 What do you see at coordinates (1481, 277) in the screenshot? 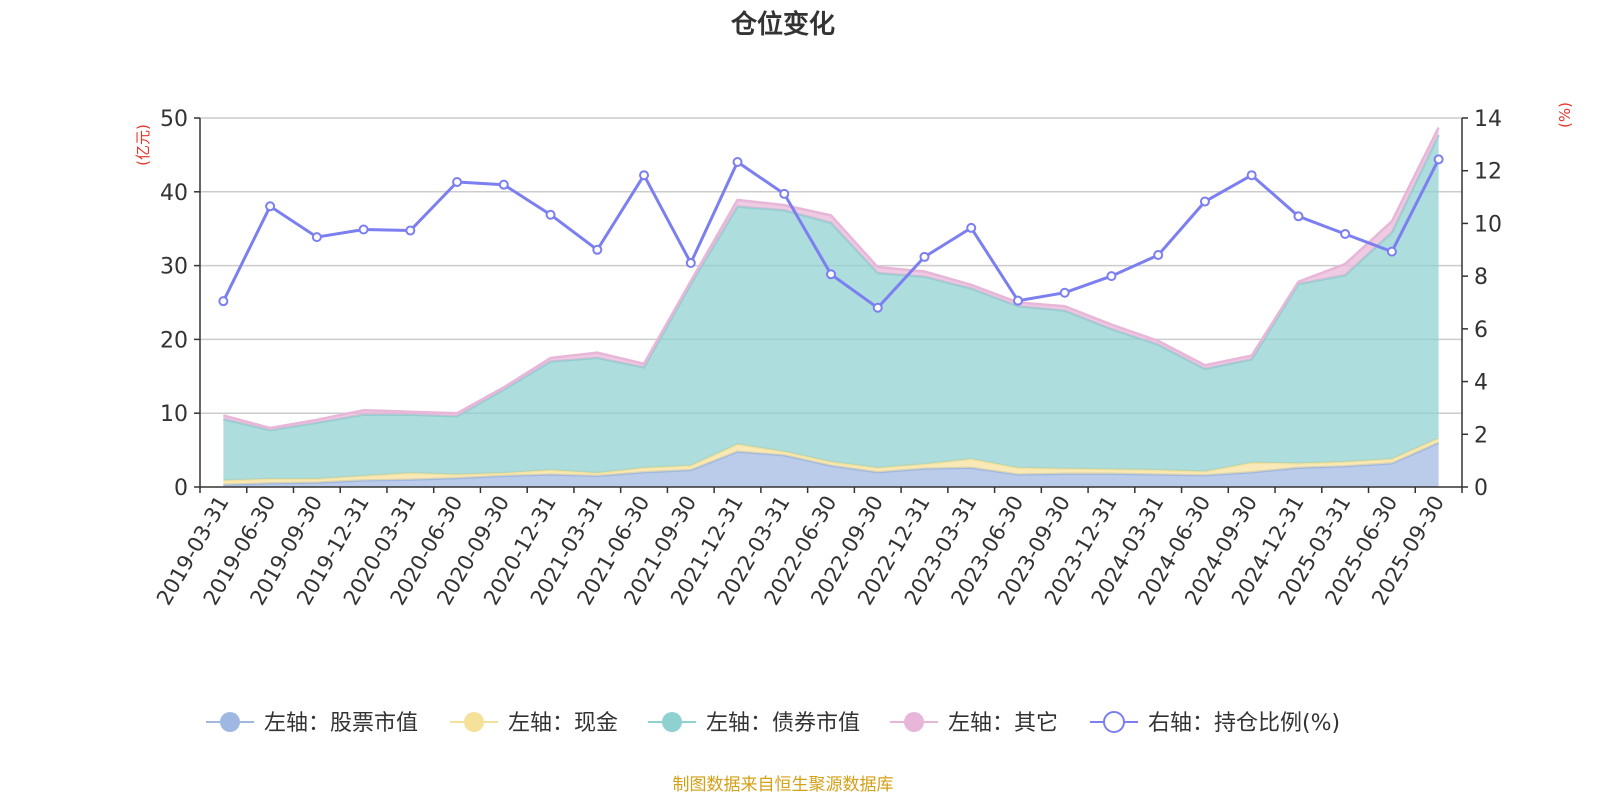
I see `right-tick-label: 8` at bounding box center [1481, 277].